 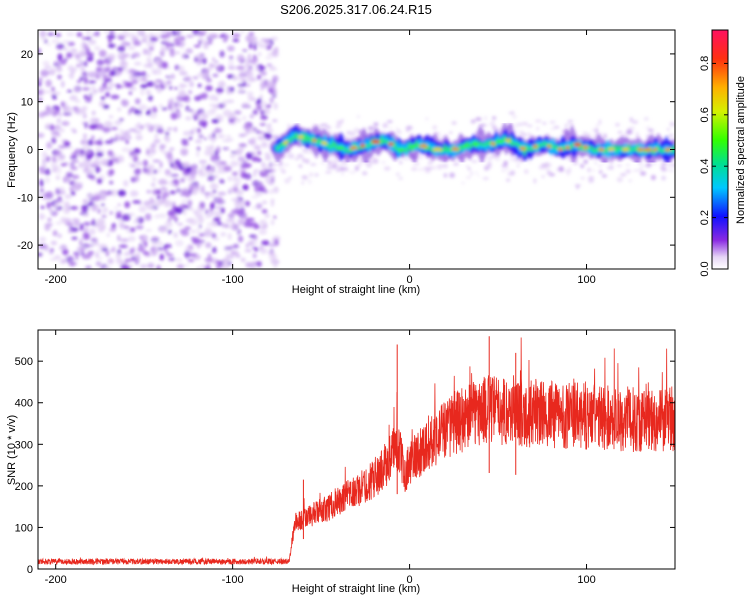 I want to click on colorbar-ticks: 0.0 0.2 0.4 0.6 0.8, so click(x=713, y=166).